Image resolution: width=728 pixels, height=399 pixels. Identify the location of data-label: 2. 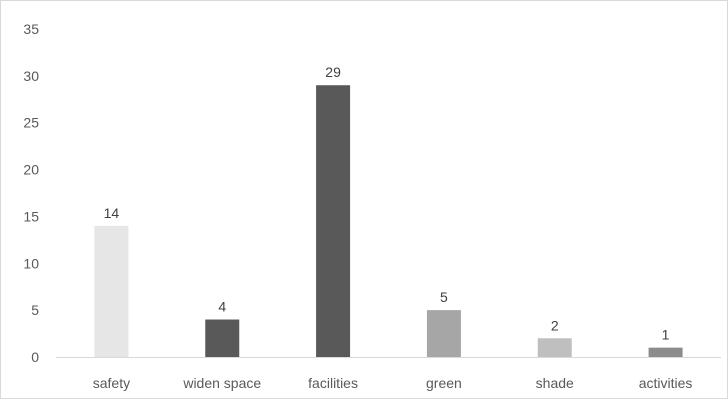
(555, 325).